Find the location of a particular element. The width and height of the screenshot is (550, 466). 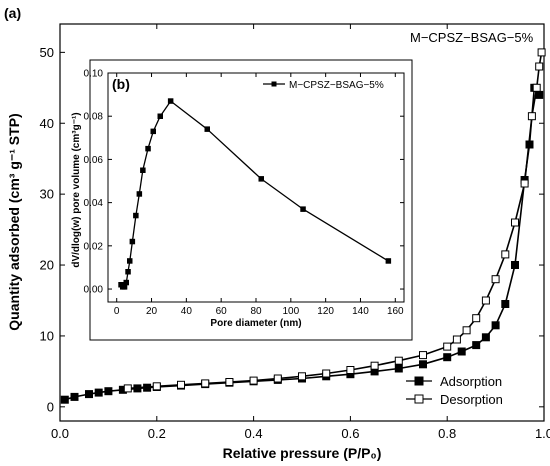

main-x-tick-label: 0.2 is located at coordinates (157, 433).